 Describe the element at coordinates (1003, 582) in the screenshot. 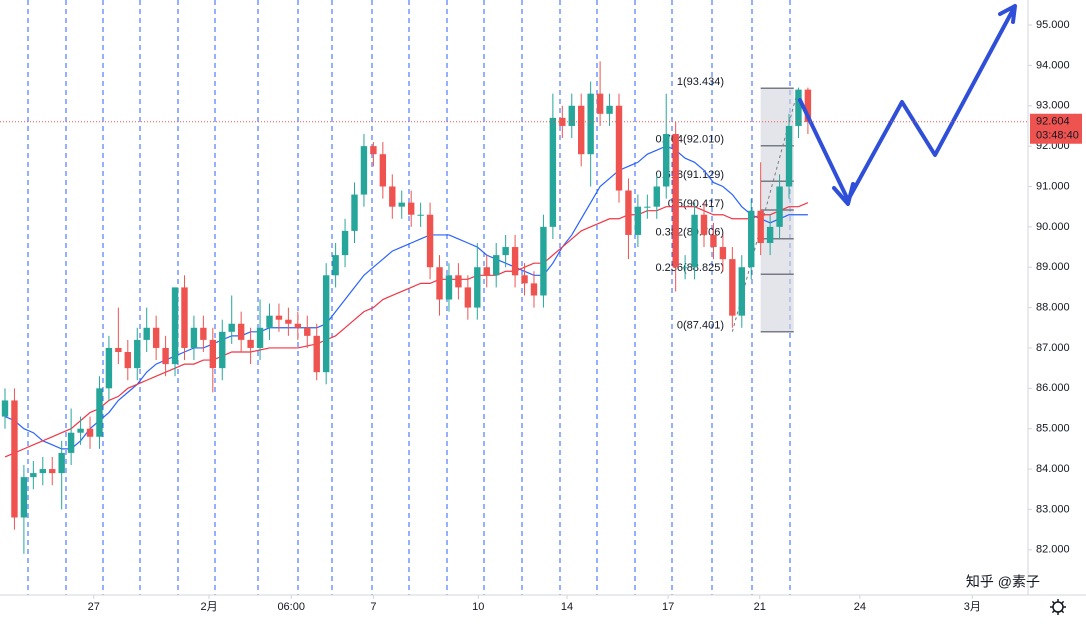

I see `watermark: 知乎 @素子` at that location.